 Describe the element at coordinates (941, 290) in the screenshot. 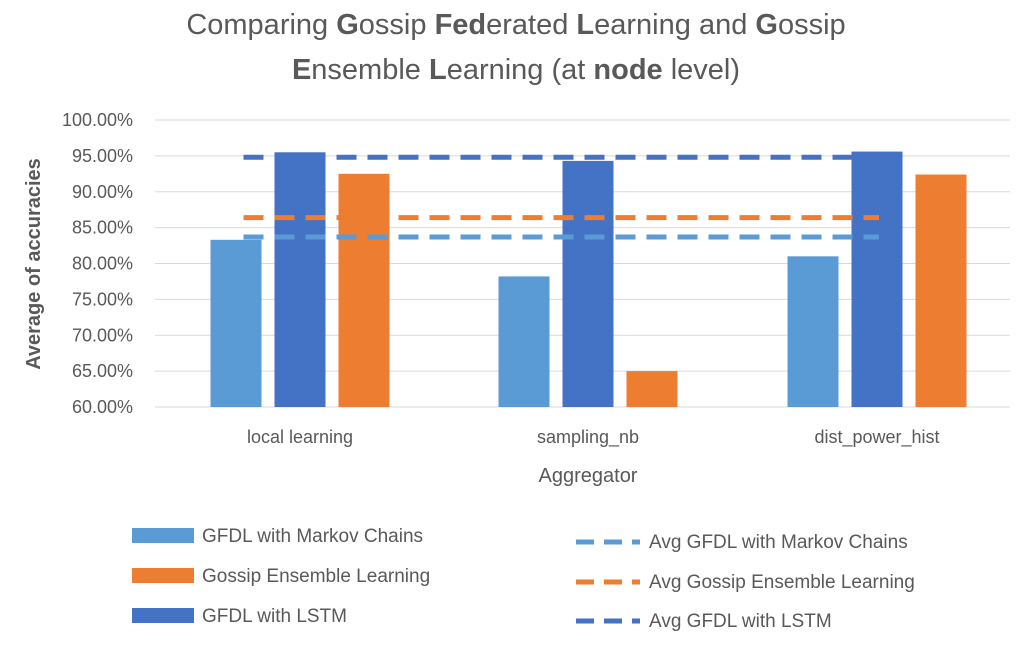

I see `bar-gossip-ensemble-learning-dist-power-hist` at that location.